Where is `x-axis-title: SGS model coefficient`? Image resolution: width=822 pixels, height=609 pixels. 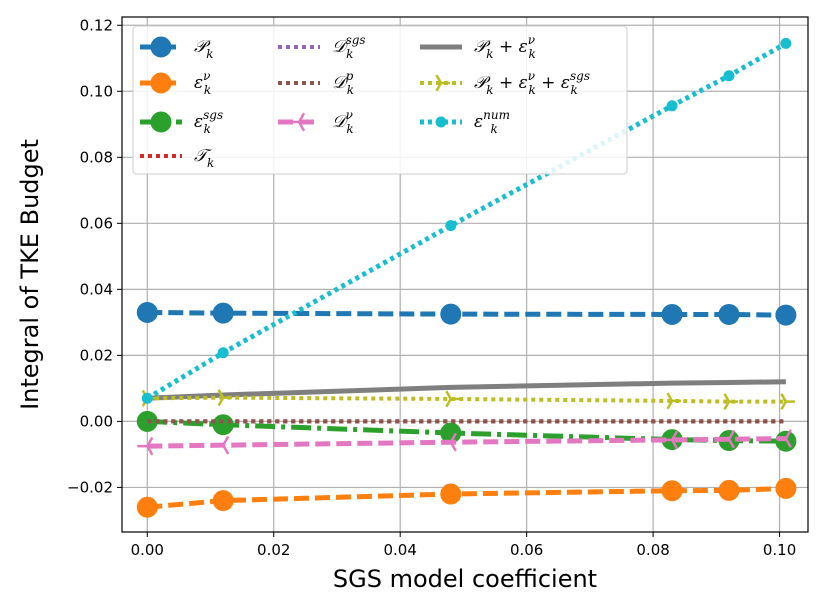 x-axis-title: SGS model coefficient is located at coordinates (465, 579).